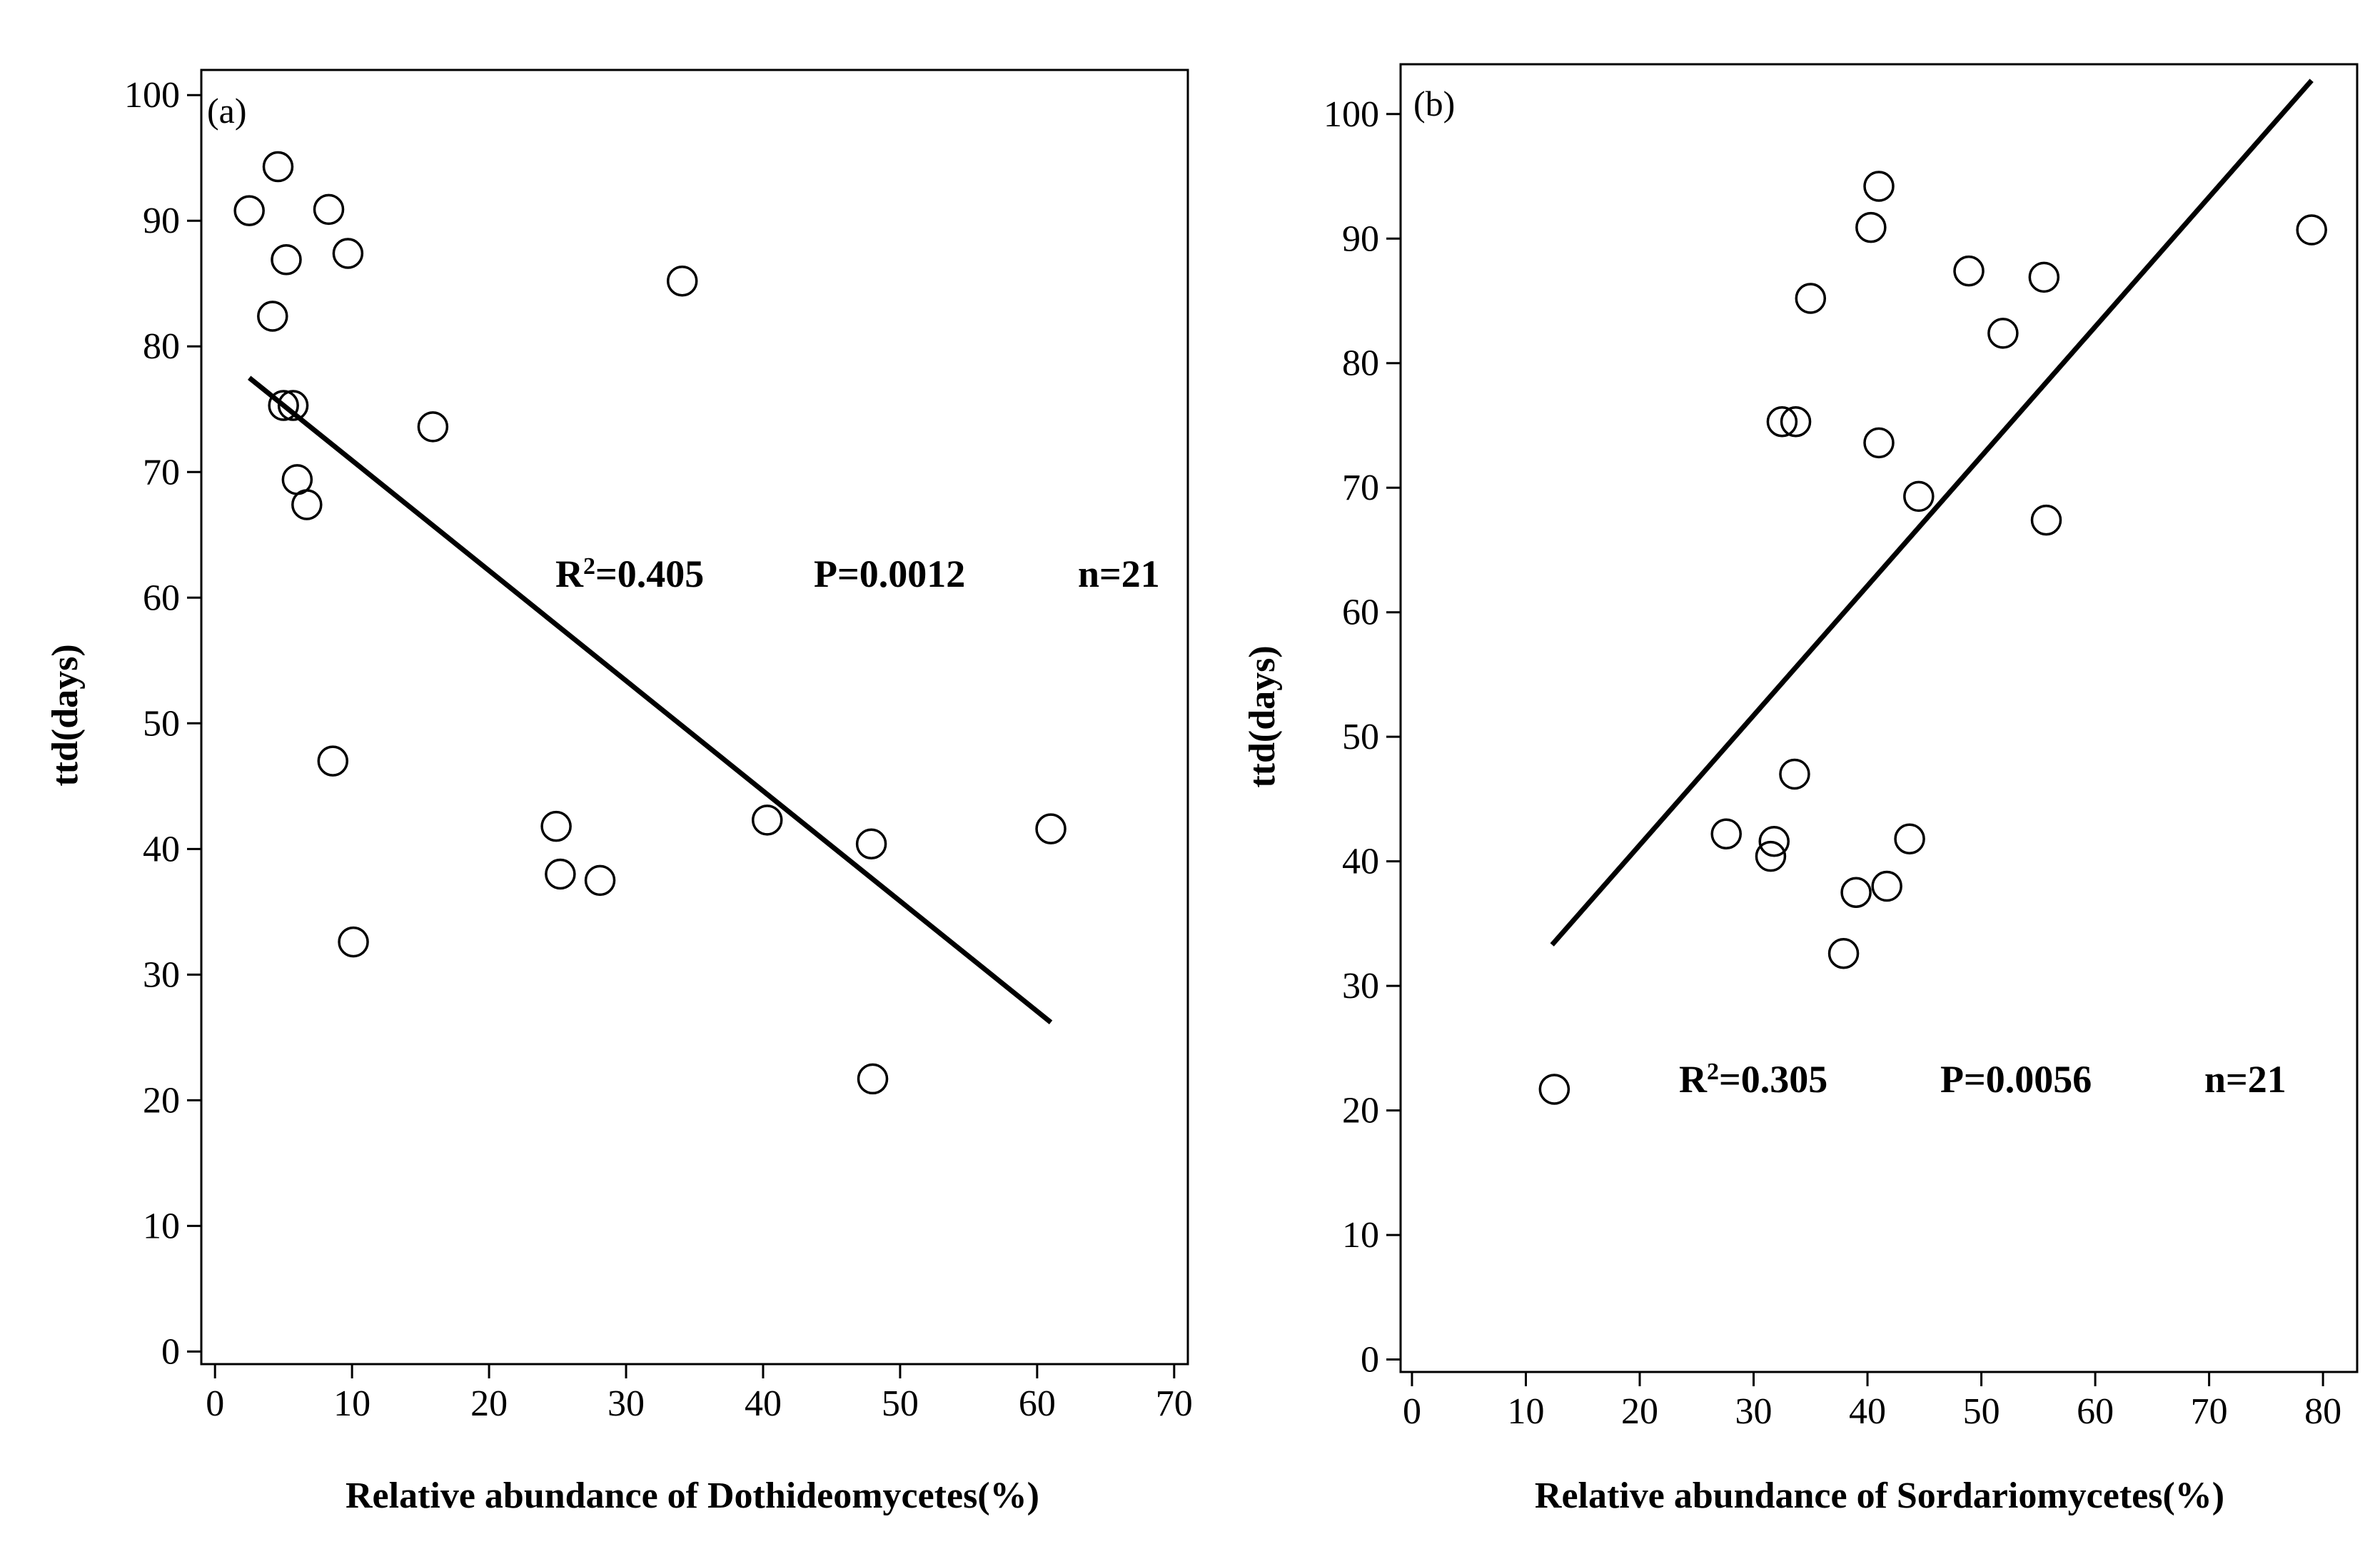 The image size is (2380, 1544). I want to click on panel-a-y-tick-label-100: 100, so click(152, 96).